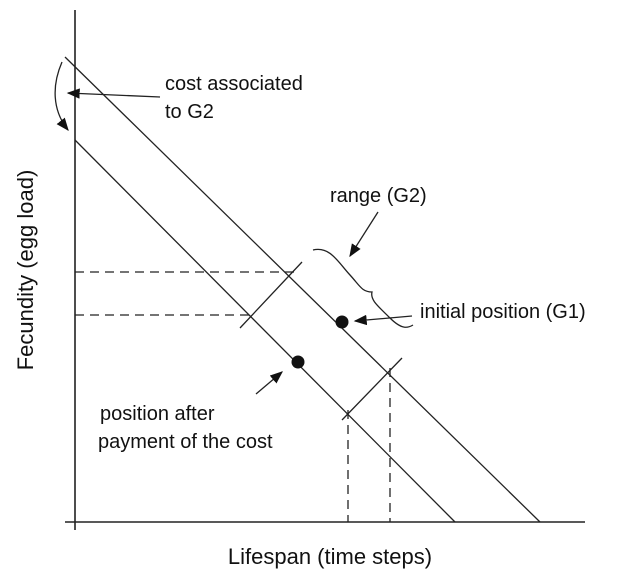 The image size is (638, 575). Describe the element at coordinates (363, 288) in the screenshot. I see `range-brace` at that location.